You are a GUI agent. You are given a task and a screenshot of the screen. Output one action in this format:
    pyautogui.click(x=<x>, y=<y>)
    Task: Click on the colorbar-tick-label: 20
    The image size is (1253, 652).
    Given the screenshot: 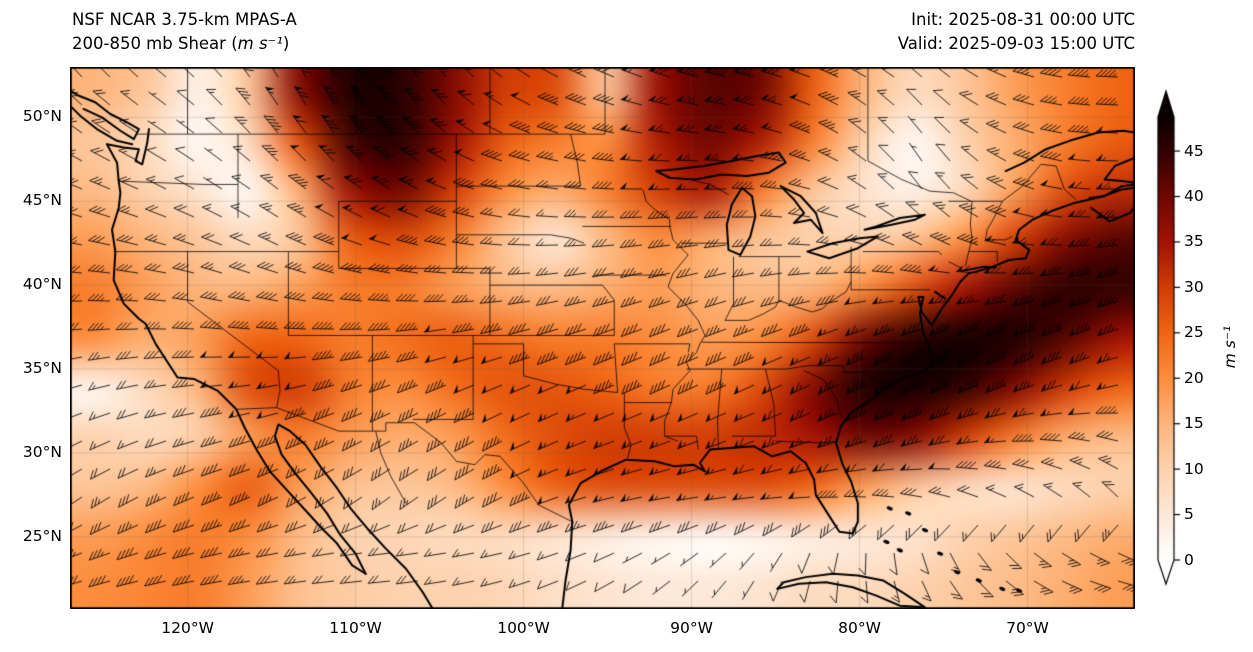 What is the action you would take?
    pyautogui.click(x=1194, y=377)
    